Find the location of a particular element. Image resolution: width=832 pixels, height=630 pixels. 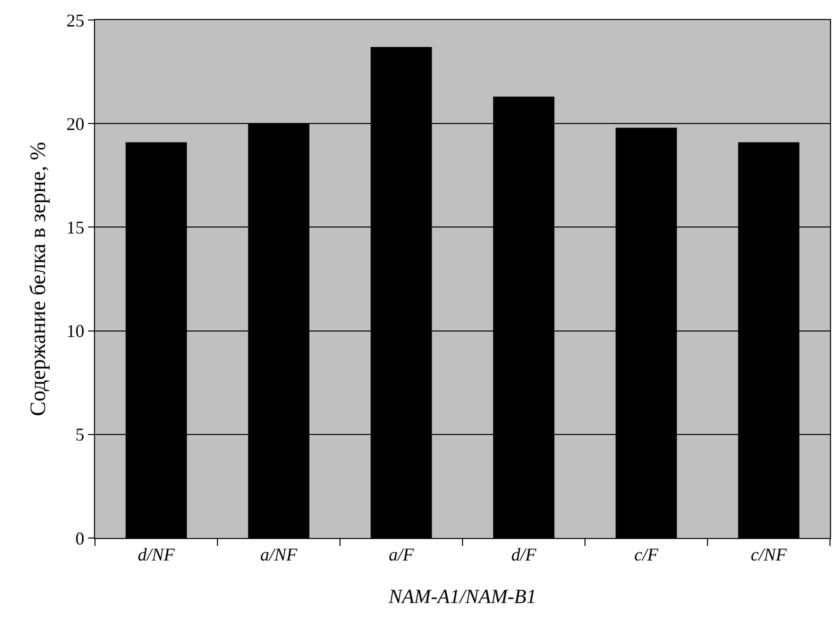

y-tick-label: 20 is located at coordinates (75, 124).